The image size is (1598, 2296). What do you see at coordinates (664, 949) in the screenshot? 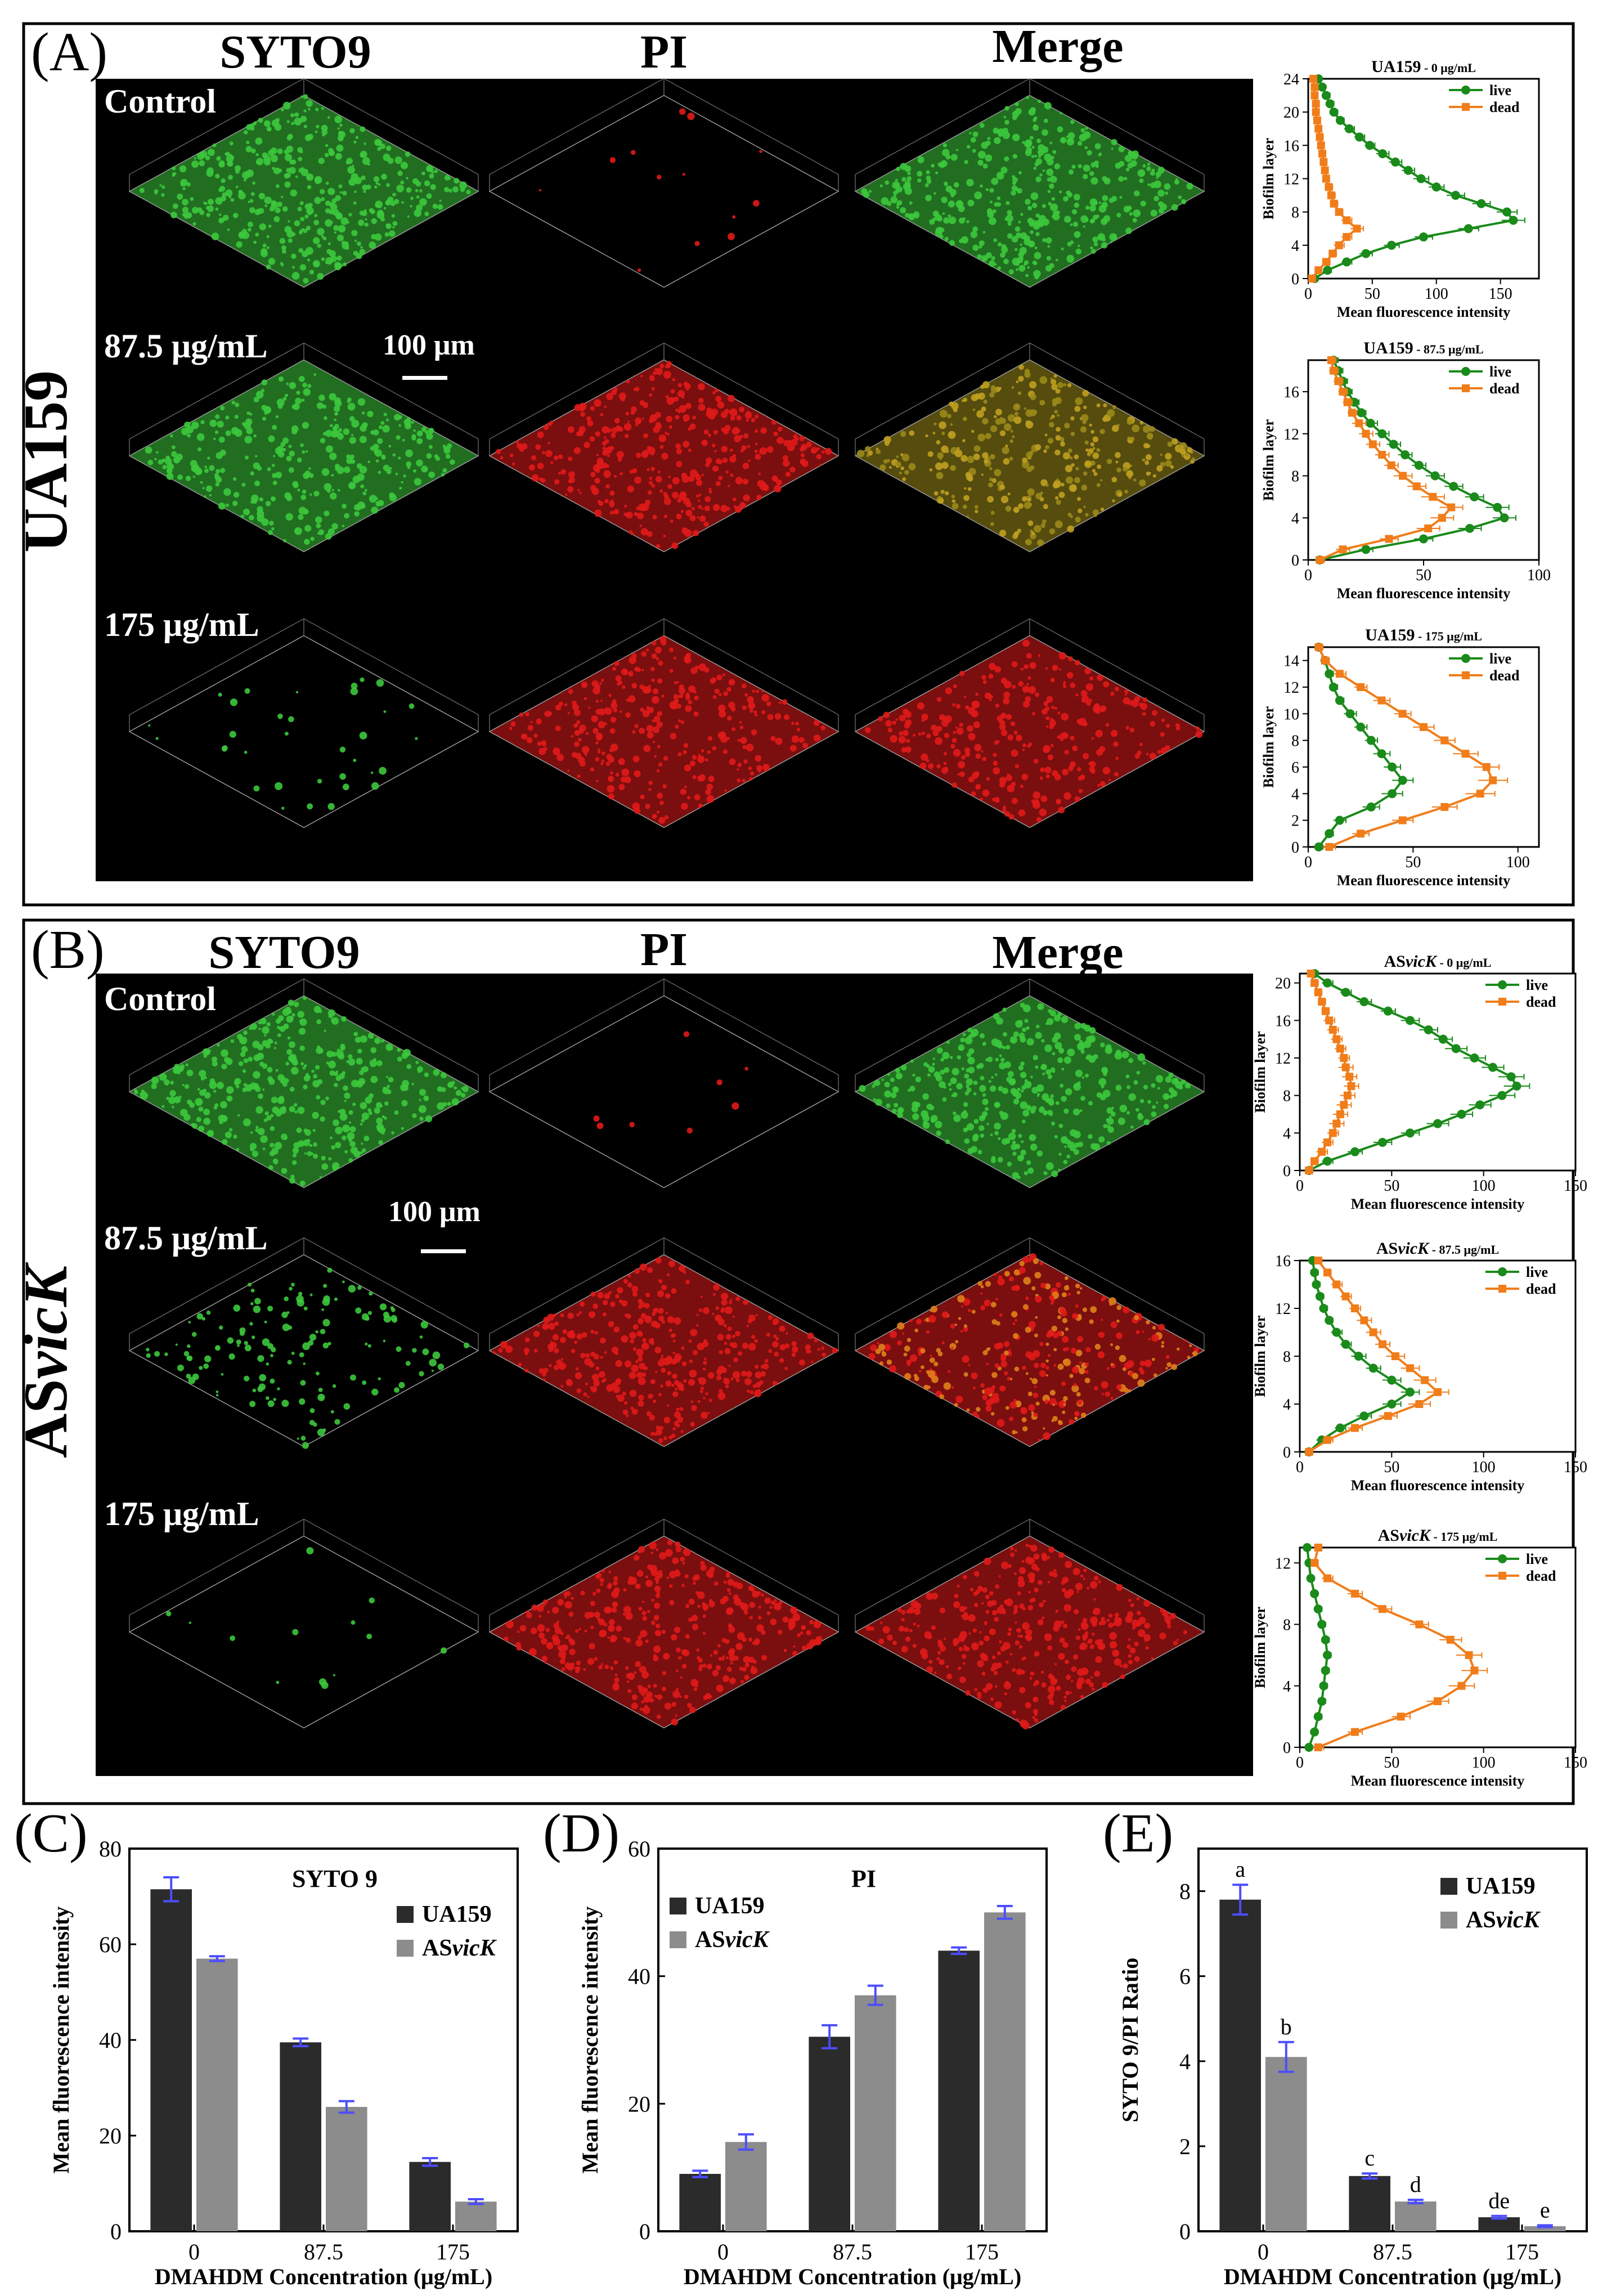
I see `panel-b-header-pi: PI` at bounding box center [664, 949].